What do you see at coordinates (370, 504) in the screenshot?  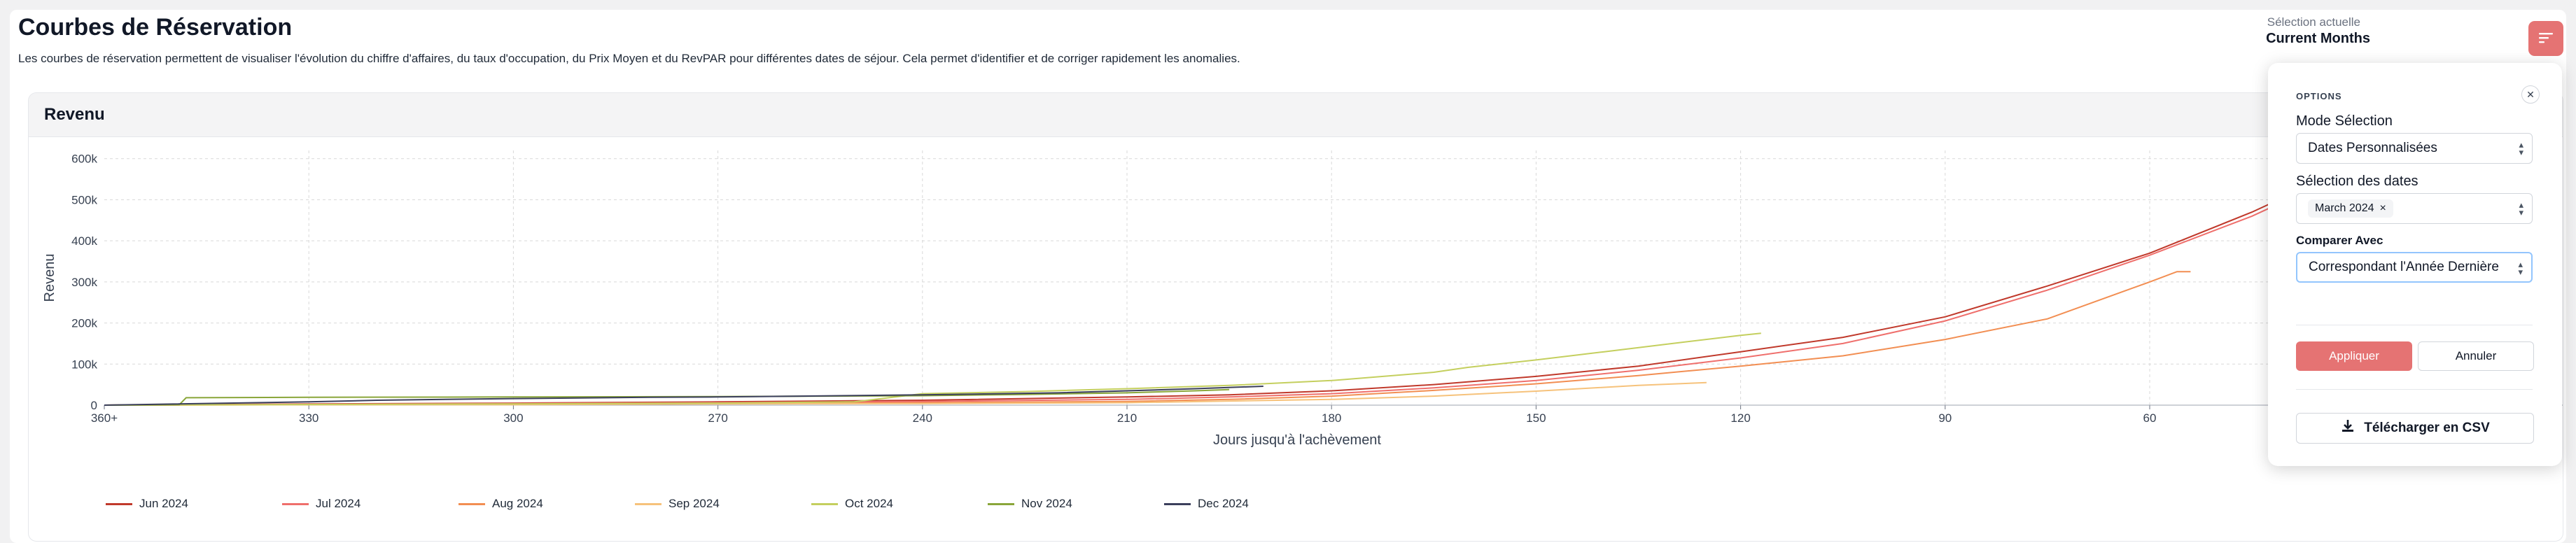 I see `legend-item: Jul 2024` at bounding box center [370, 504].